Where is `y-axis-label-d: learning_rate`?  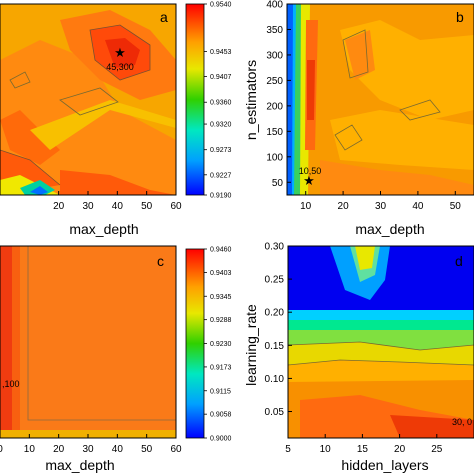
y-axis-label-d: learning_rate is located at coordinates (251, 345).